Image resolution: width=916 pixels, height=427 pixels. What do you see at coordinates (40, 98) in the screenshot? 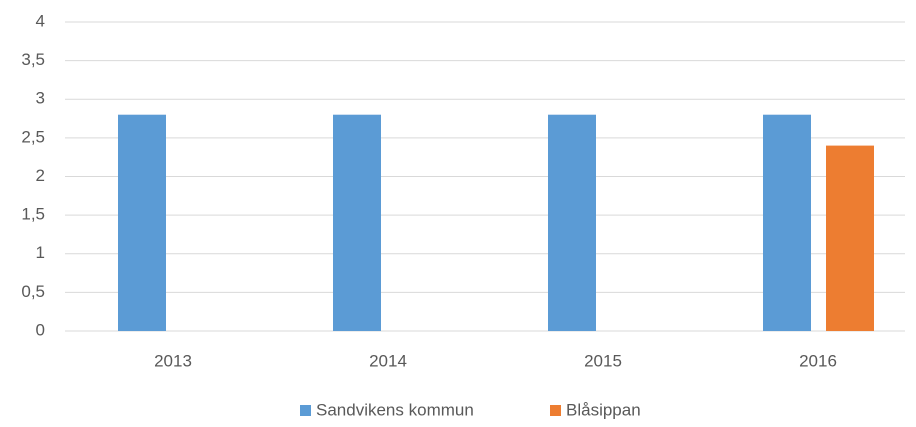
I see `y-tick-label: 3` at bounding box center [40, 98].